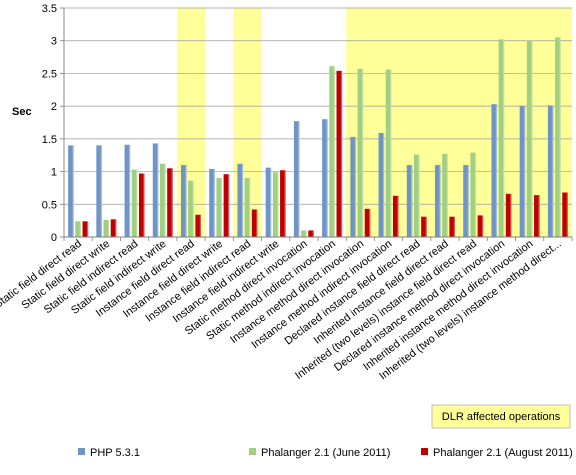 The width and height of the screenshot is (576, 475). Describe the element at coordinates (49, 74) in the screenshot. I see `y-tick-label: 2.5` at that location.